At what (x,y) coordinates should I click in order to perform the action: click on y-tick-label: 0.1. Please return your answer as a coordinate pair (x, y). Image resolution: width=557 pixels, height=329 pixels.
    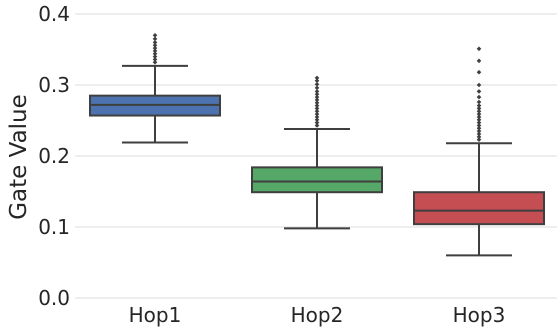
    Looking at the image, I should click on (54, 227).